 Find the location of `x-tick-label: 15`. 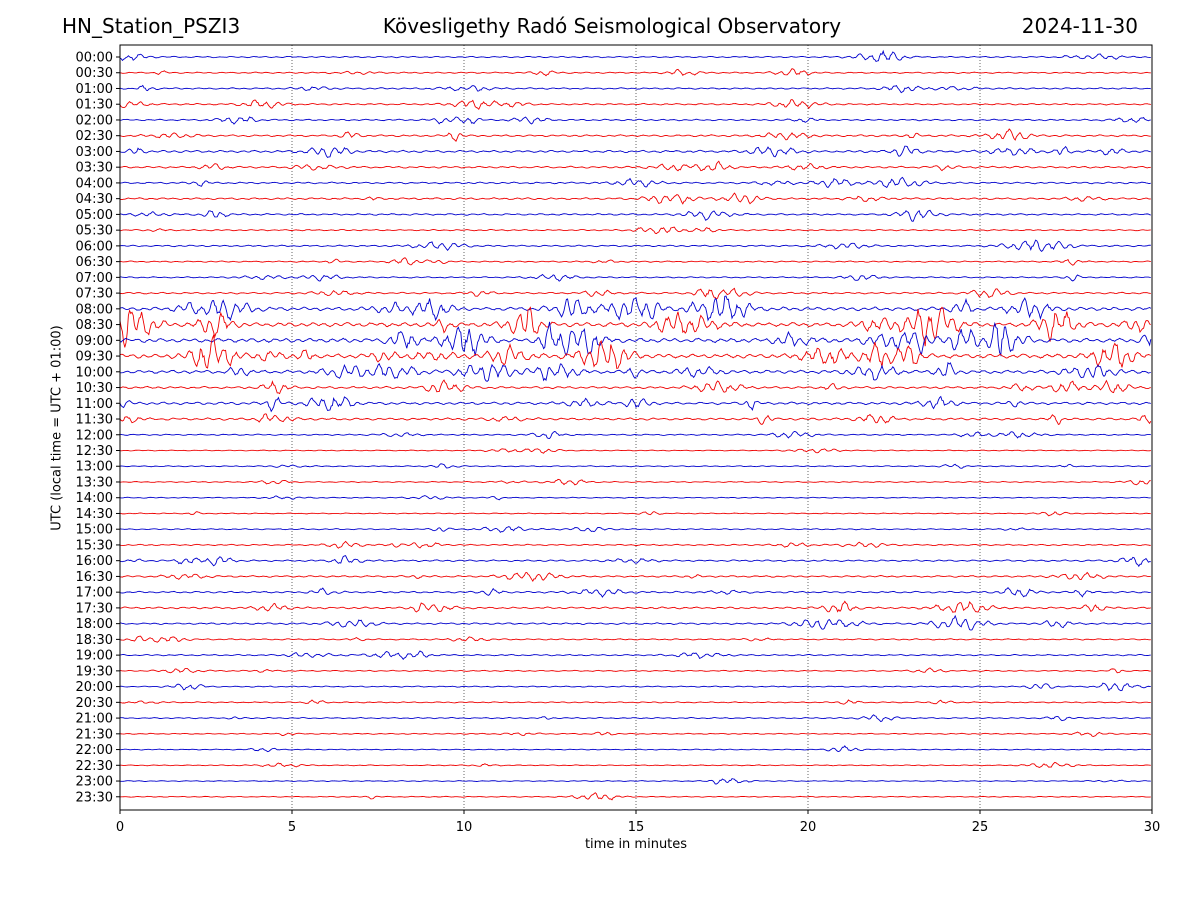

x-tick-label: 15 is located at coordinates (636, 827).